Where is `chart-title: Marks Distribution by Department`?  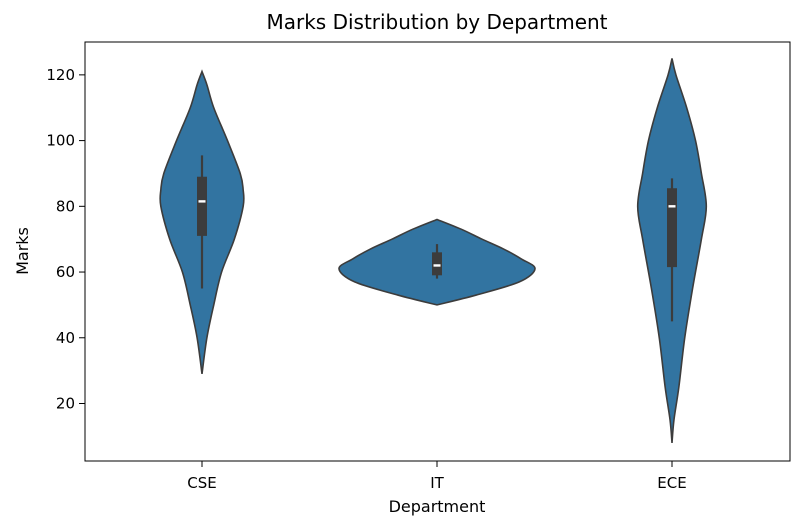 chart-title: Marks Distribution by Department is located at coordinates (436, 22).